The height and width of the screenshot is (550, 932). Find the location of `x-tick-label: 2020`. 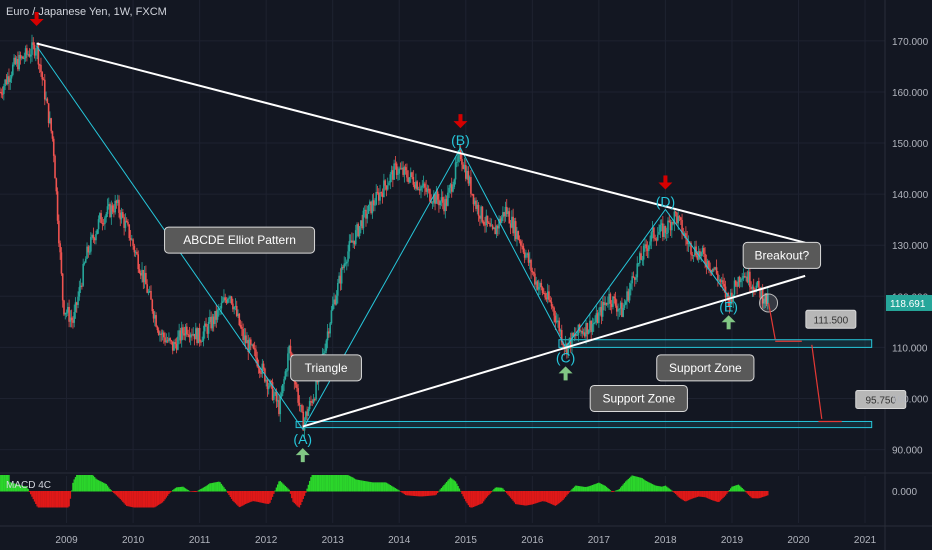

x-tick-label: 2020 is located at coordinates (798, 540).